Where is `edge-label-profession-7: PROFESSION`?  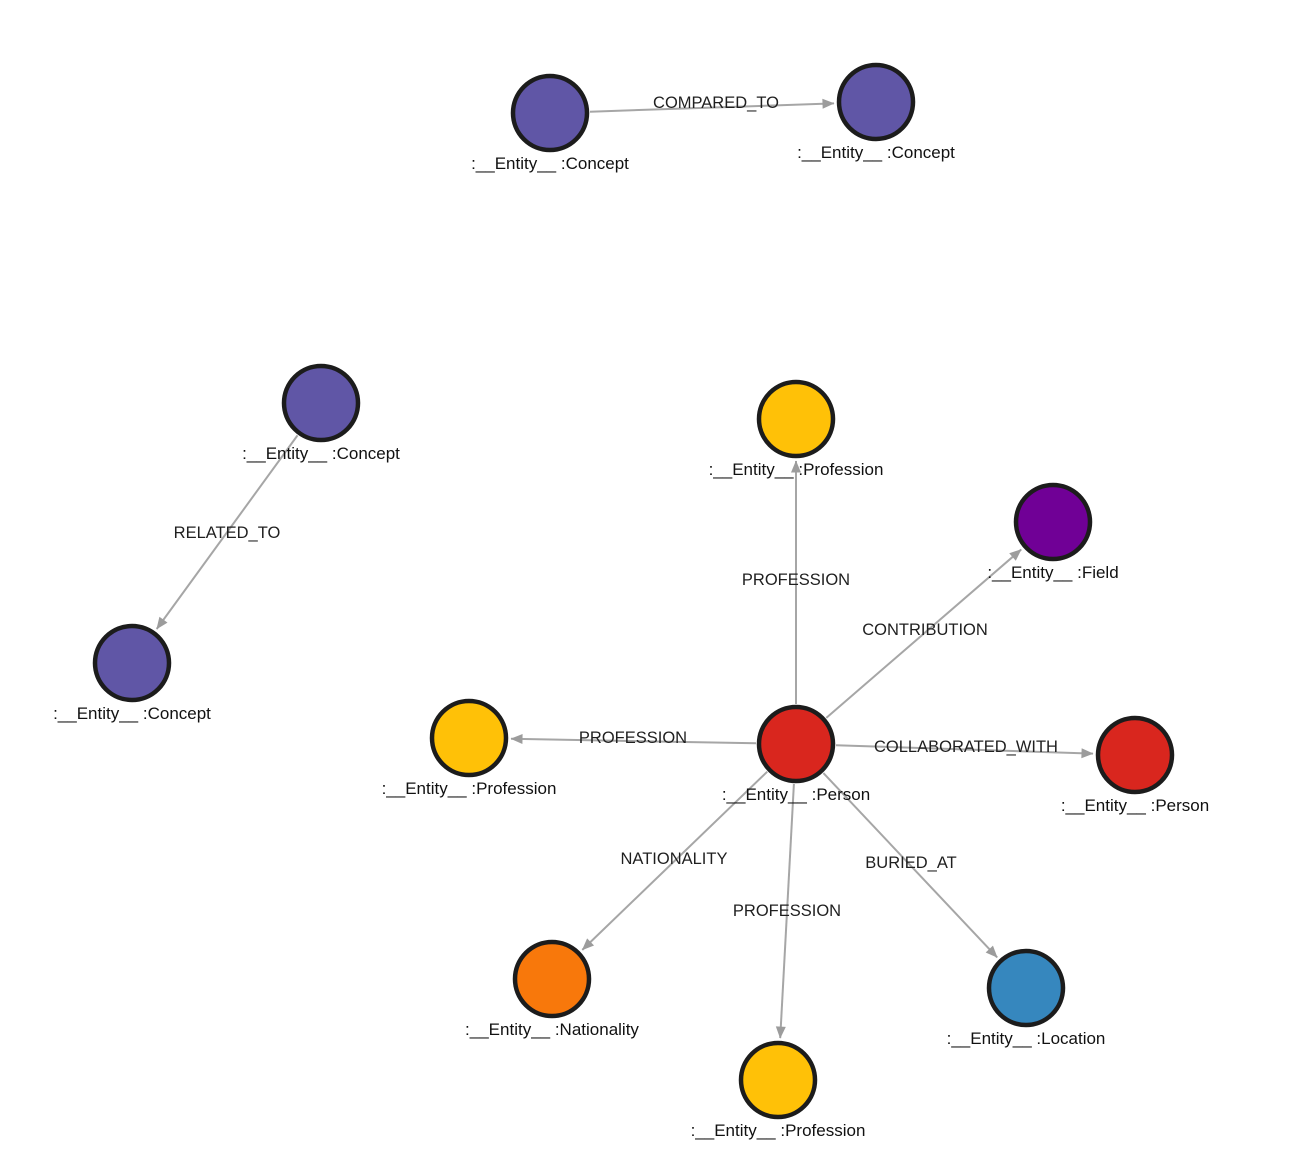
edge-label-profession-7: PROFESSION is located at coordinates (787, 911).